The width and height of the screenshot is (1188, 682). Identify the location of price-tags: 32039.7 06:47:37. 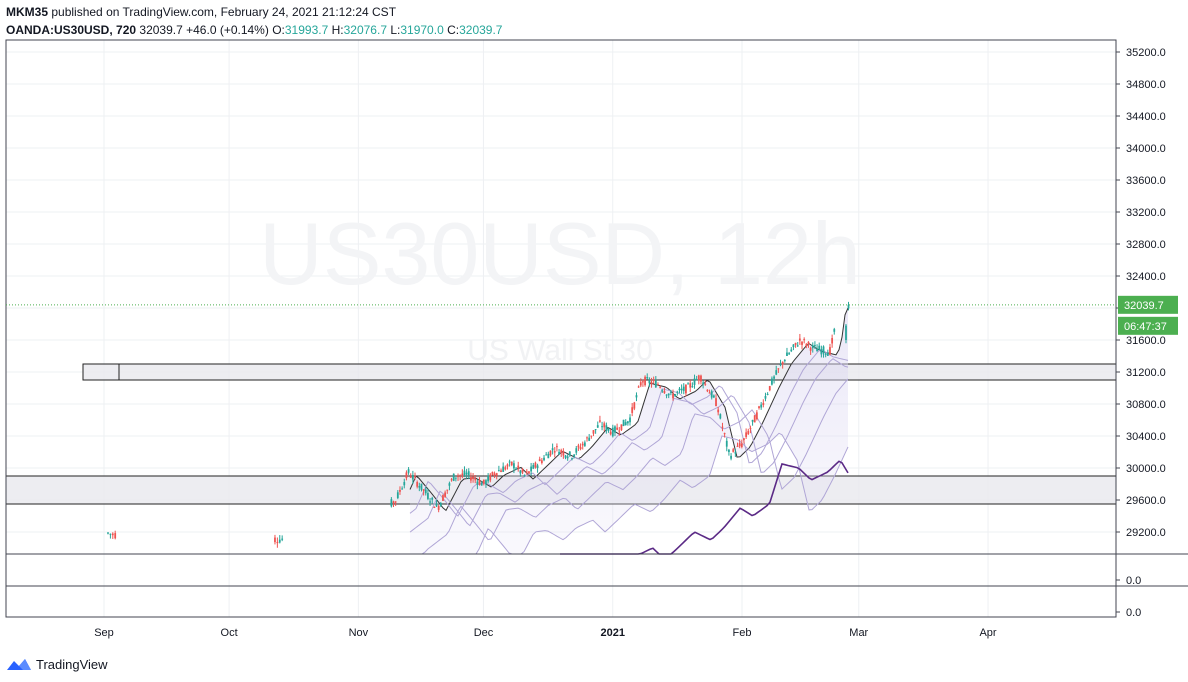
(1148, 315).